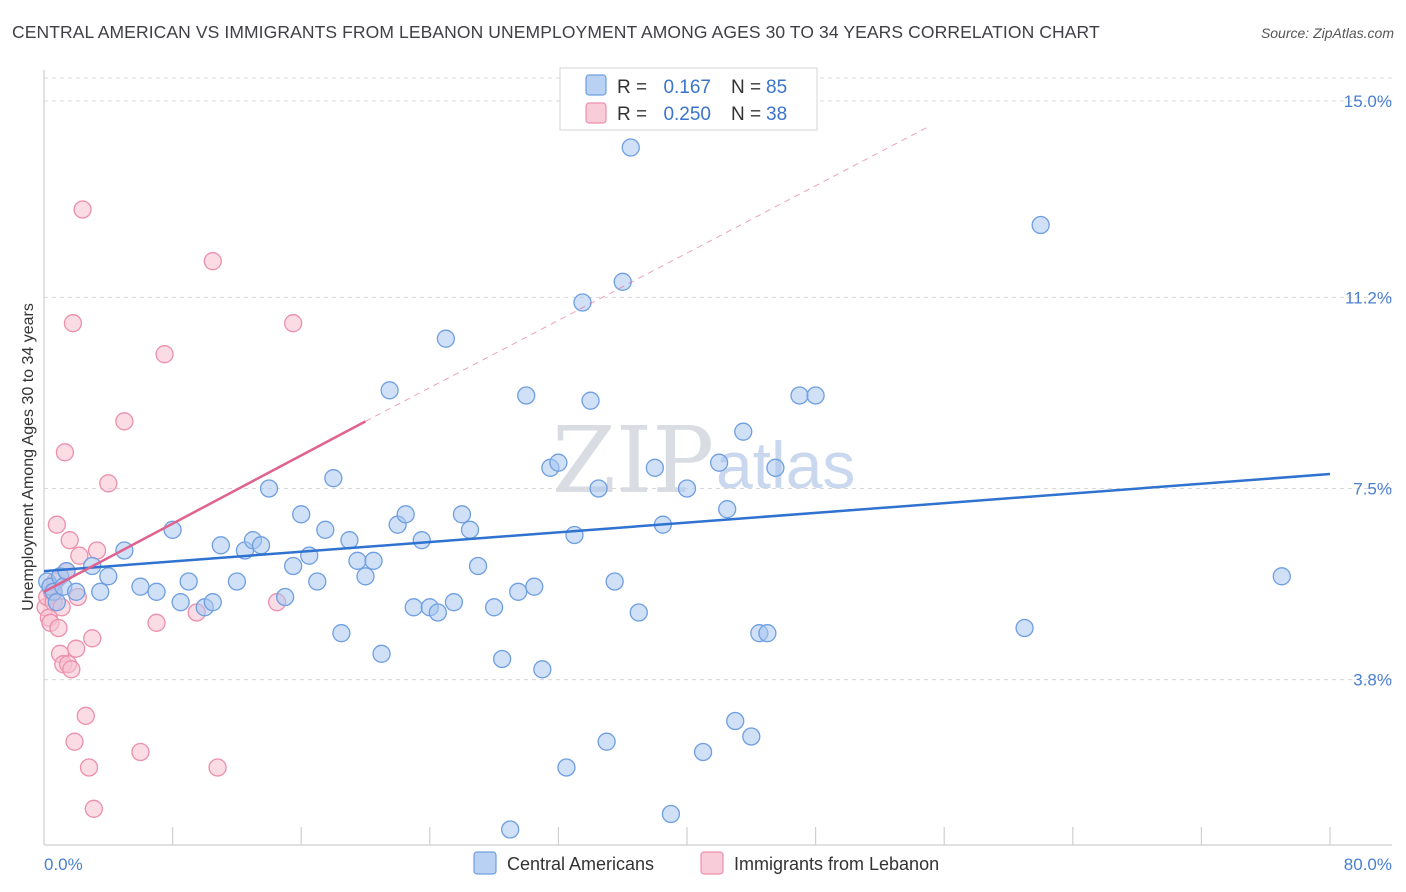 The image size is (1406, 892). What do you see at coordinates (28, 457) in the screenshot?
I see `y-axis-label: Unemployment Among Ages 30 to 34 years` at bounding box center [28, 457].